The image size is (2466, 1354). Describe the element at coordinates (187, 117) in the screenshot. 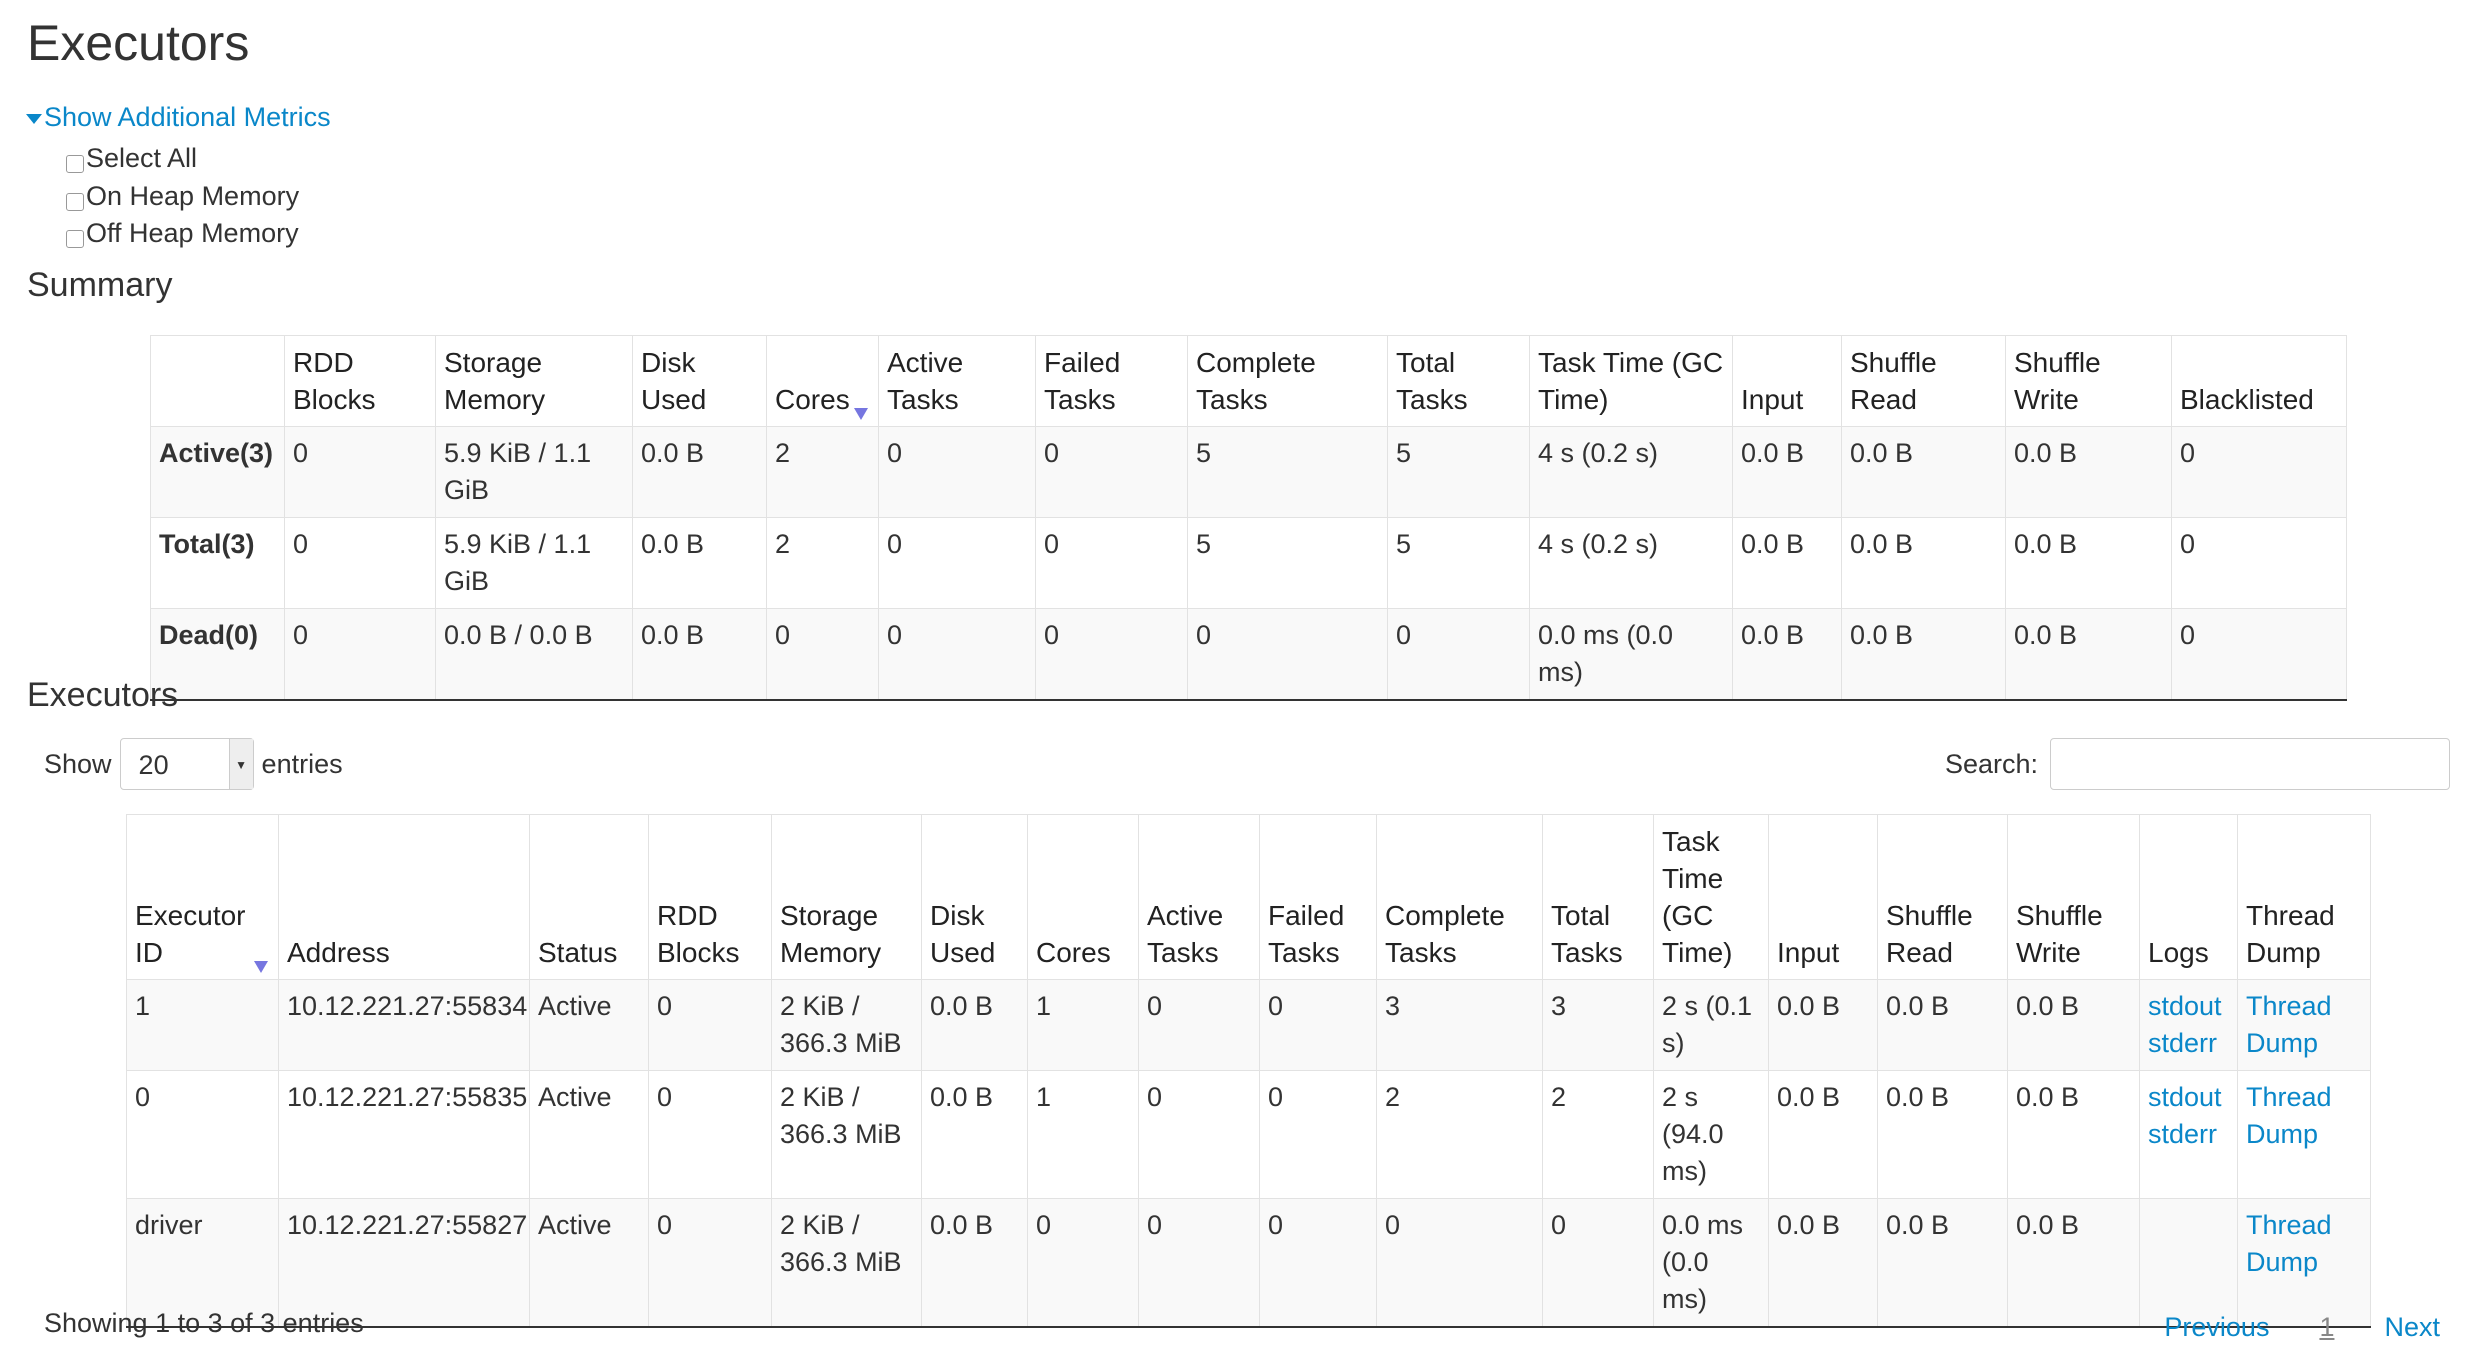

I see `toggle-label: Show Additional Metrics` at that location.